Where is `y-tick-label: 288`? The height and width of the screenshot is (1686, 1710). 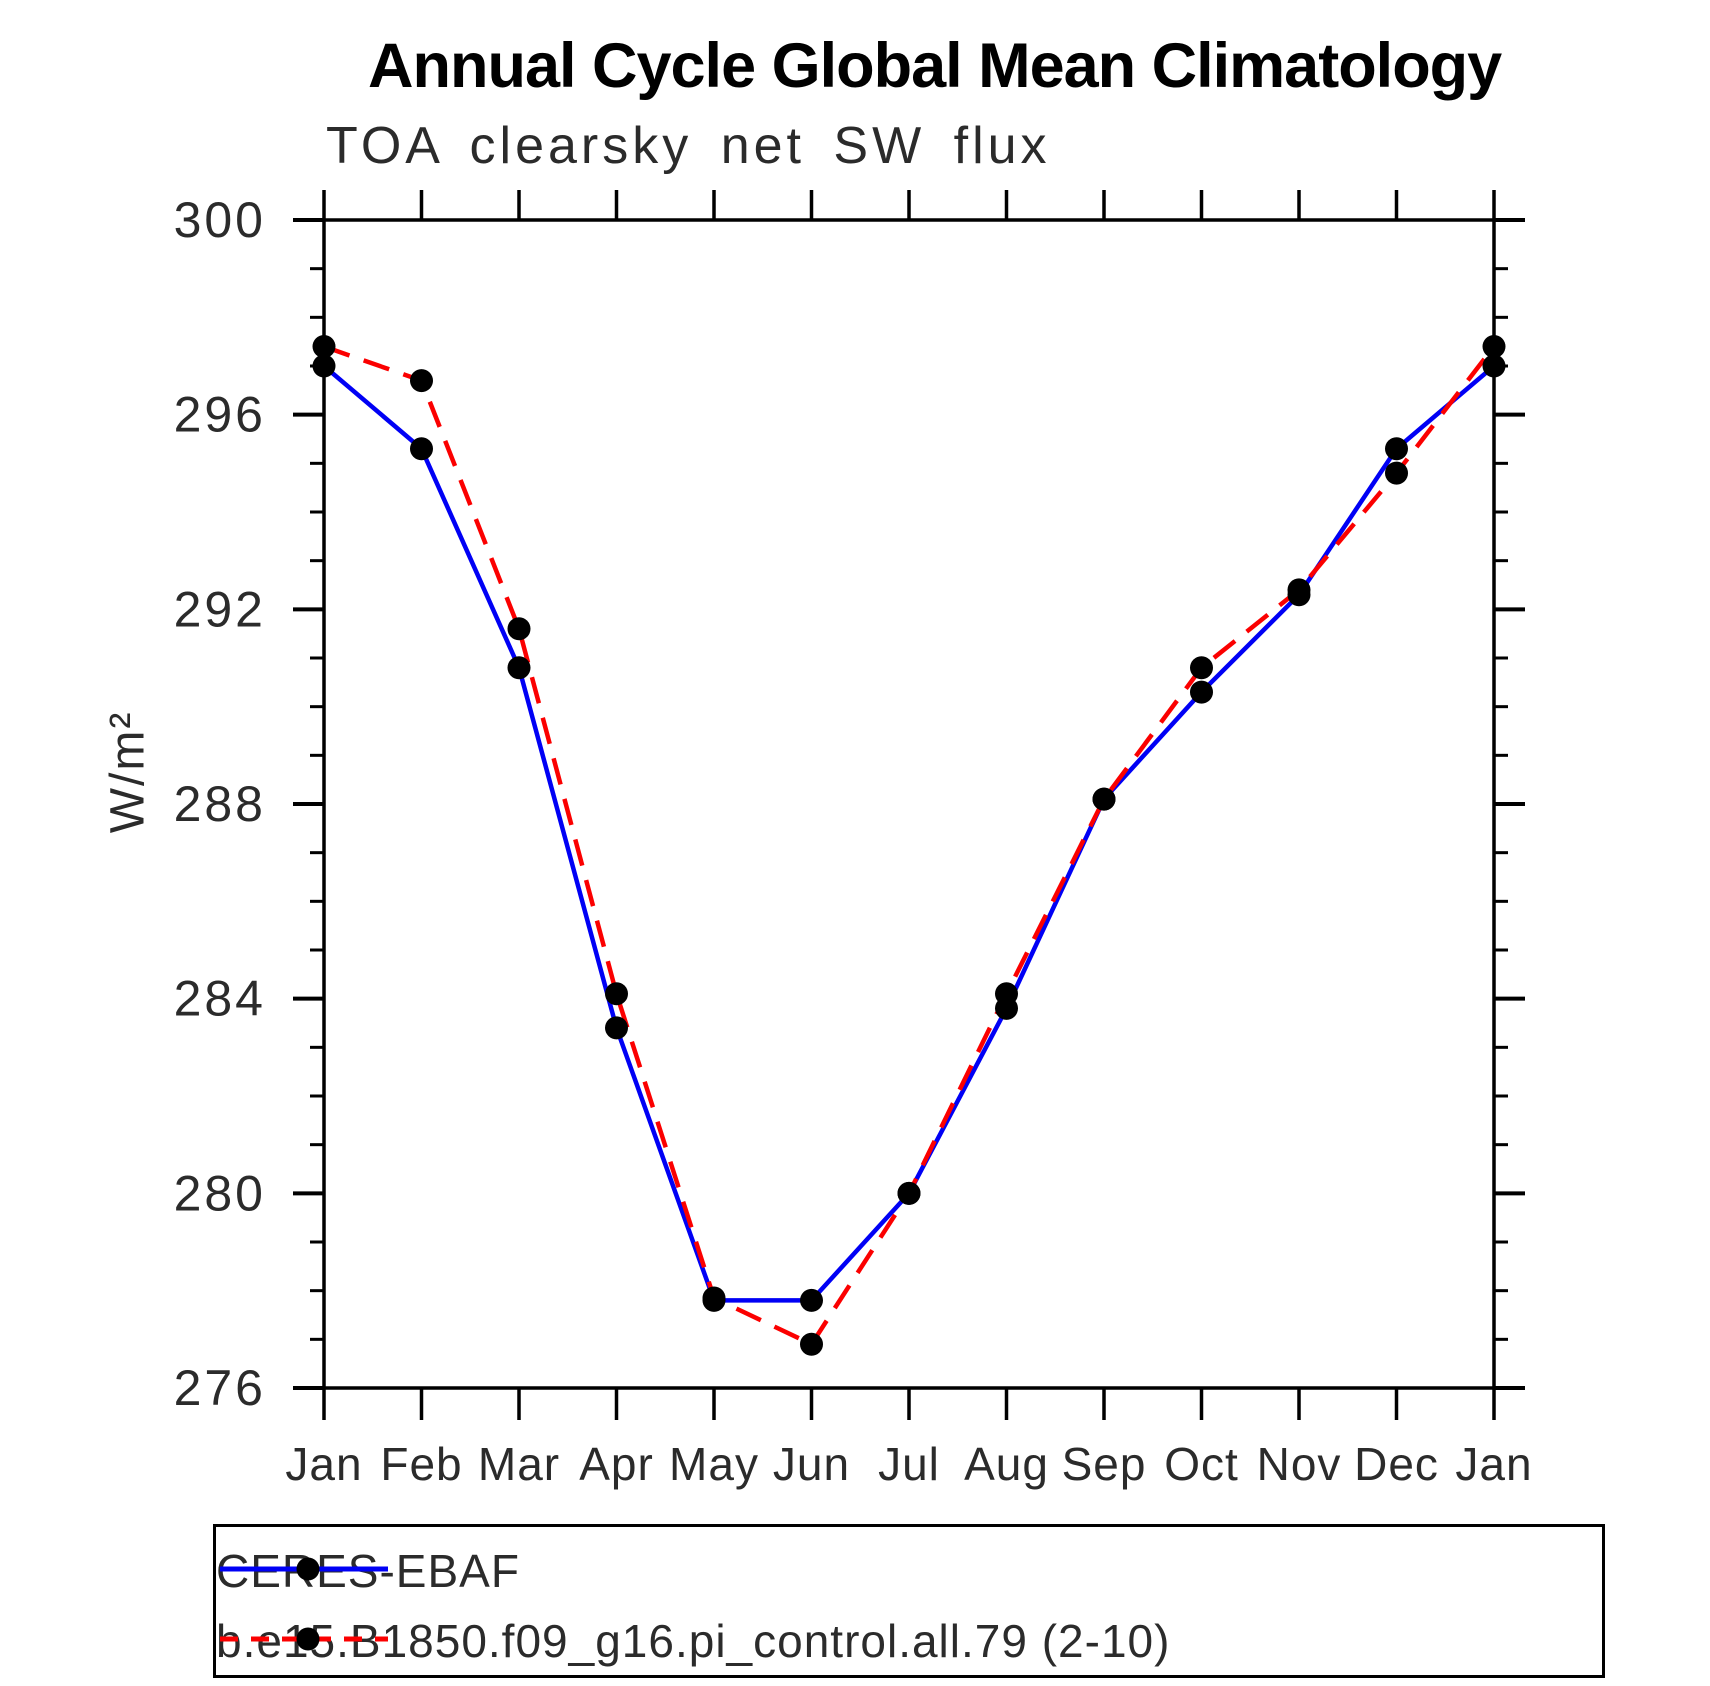
y-tick-label: 288 is located at coordinates (220, 804).